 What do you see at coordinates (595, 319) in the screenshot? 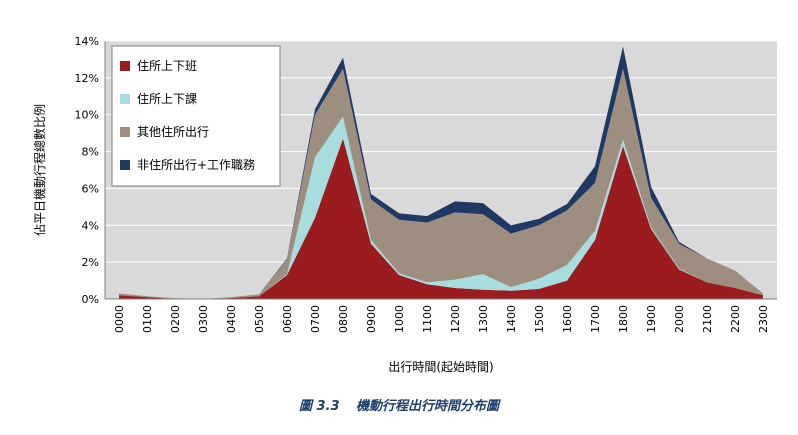
I see `x-tick-label: 1700` at bounding box center [595, 319].